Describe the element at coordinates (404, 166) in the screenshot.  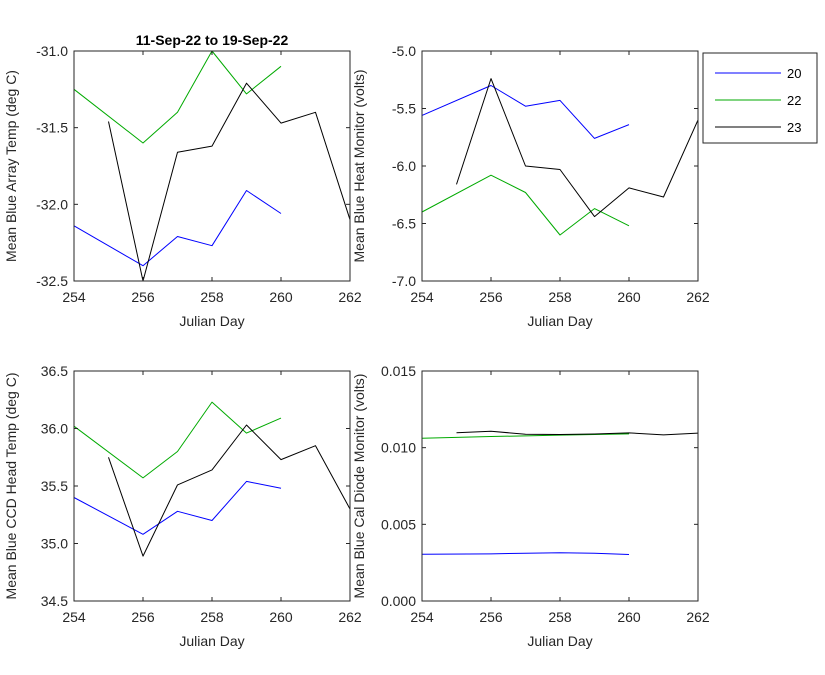
I see `y-tick-label: -6.0` at that location.